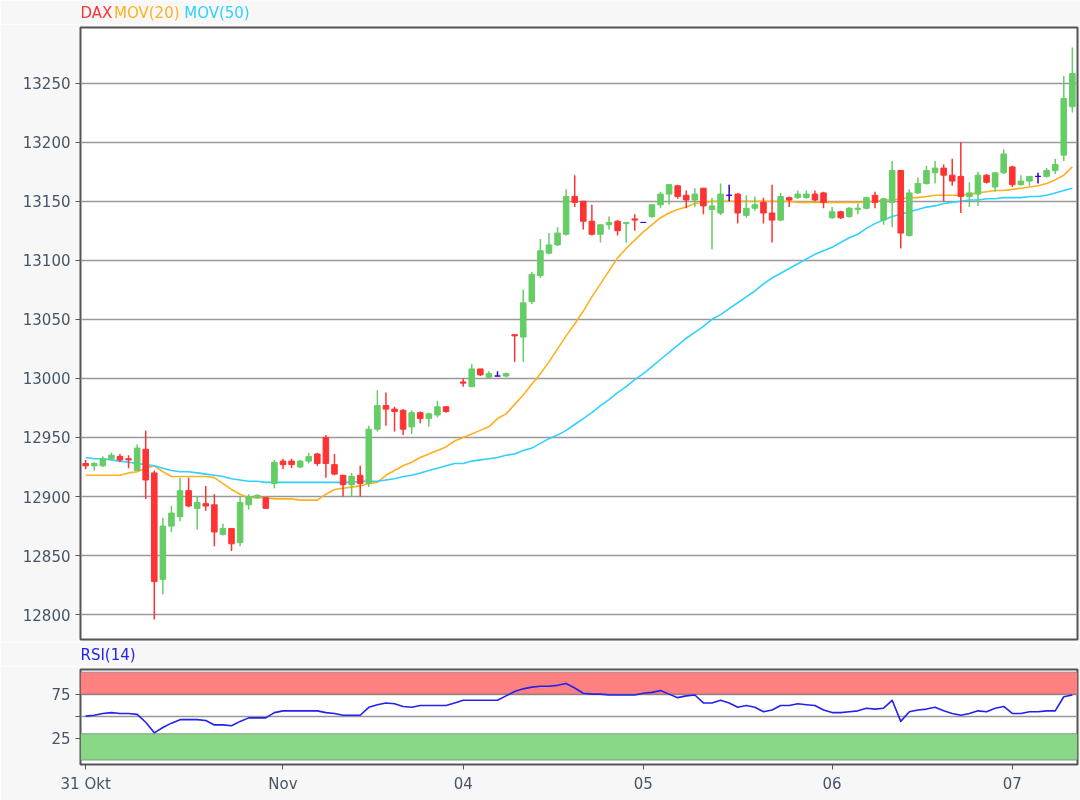  What do you see at coordinates (46, 320) in the screenshot?
I see `y-tick-label: 13050` at bounding box center [46, 320].